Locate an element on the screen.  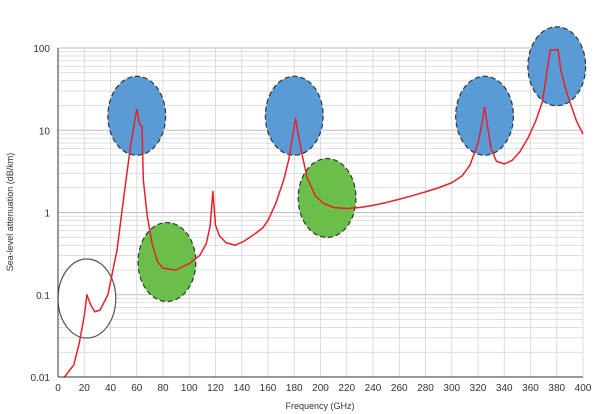
x-tick-label: 340 is located at coordinates (504, 388).